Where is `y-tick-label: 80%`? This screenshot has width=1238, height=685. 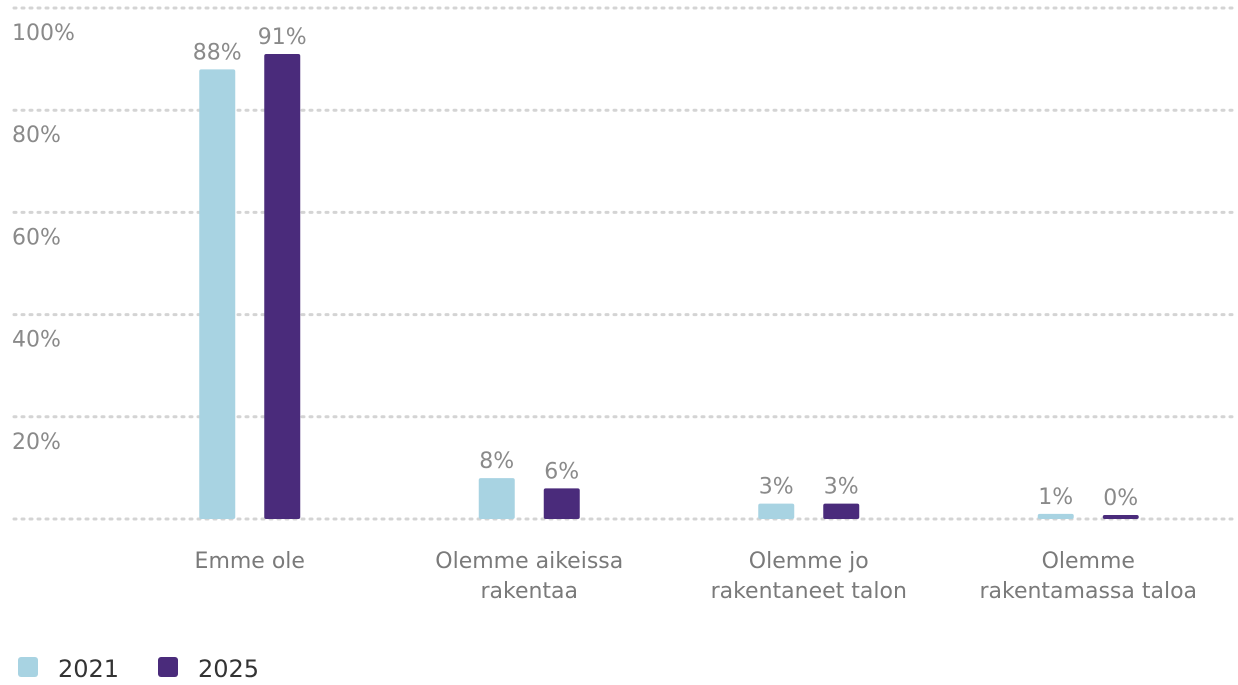 y-tick-label: 80% is located at coordinates (36, 135).